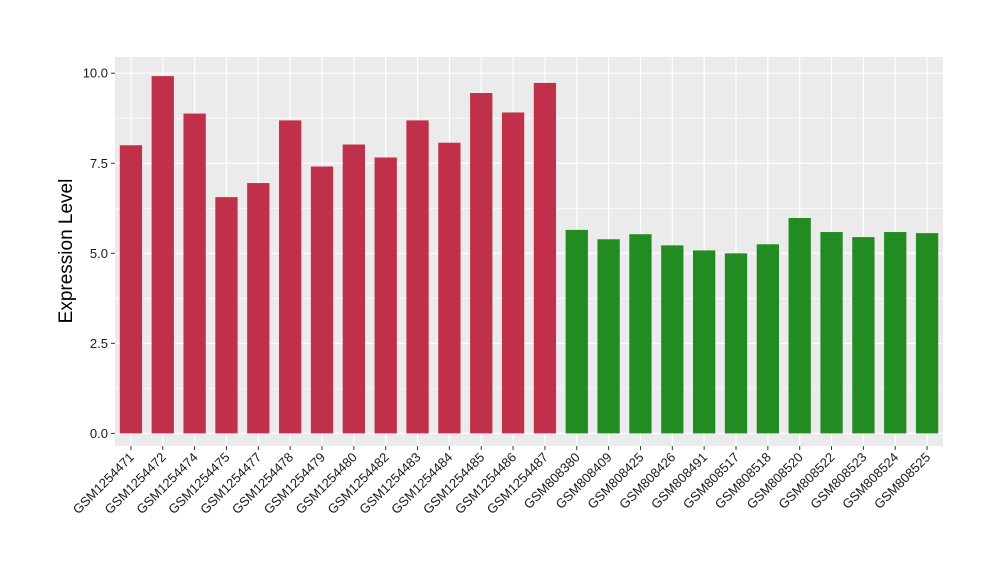 The image size is (1000, 580). I want to click on bar-GSM808380, so click(576, 331).